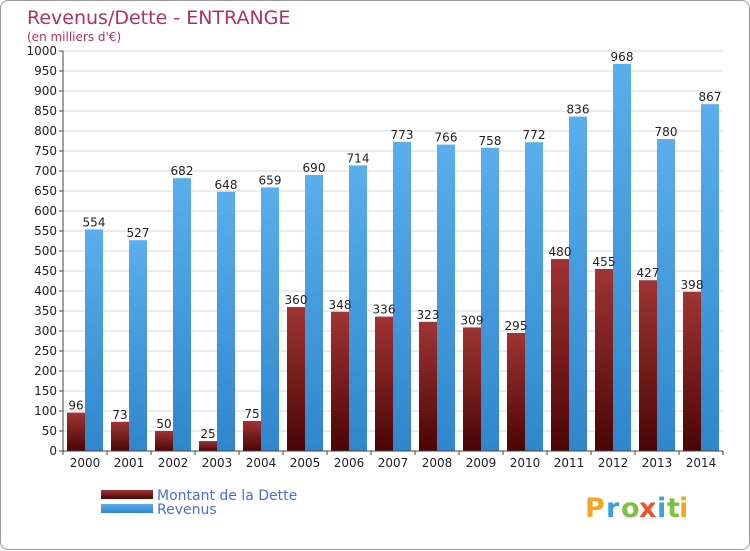 The height and width of the screenshot is (551, 750). What do you see at coordinates (349, 463) in the screenshot?
I see `x-tick-label: 2006` at bounding box center [349, 463].